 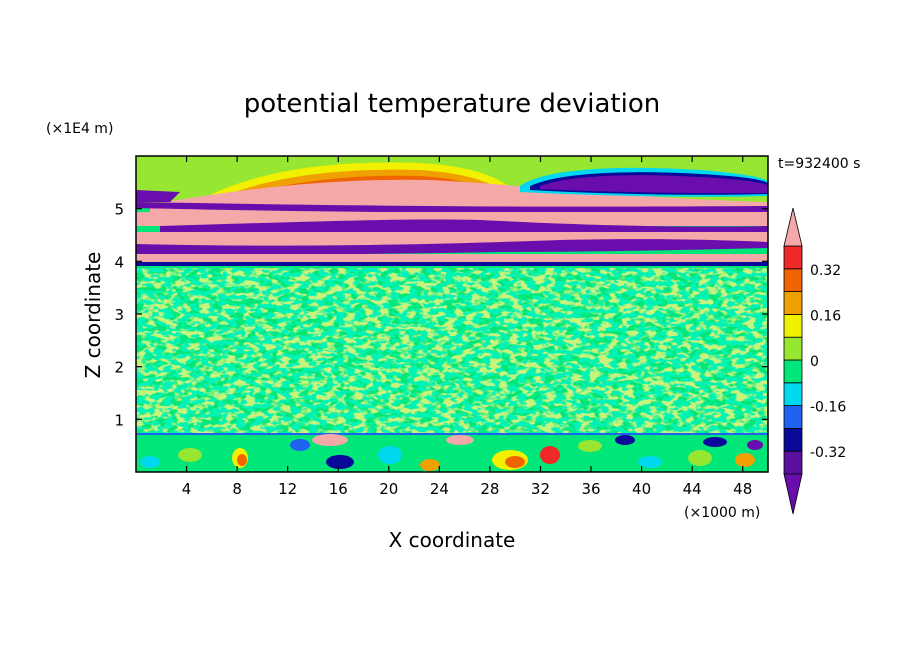 What do you see at coordinates (439, 489) in the screenshot?
I see `x-tick-label: 24` at bounding box center [439, 489].